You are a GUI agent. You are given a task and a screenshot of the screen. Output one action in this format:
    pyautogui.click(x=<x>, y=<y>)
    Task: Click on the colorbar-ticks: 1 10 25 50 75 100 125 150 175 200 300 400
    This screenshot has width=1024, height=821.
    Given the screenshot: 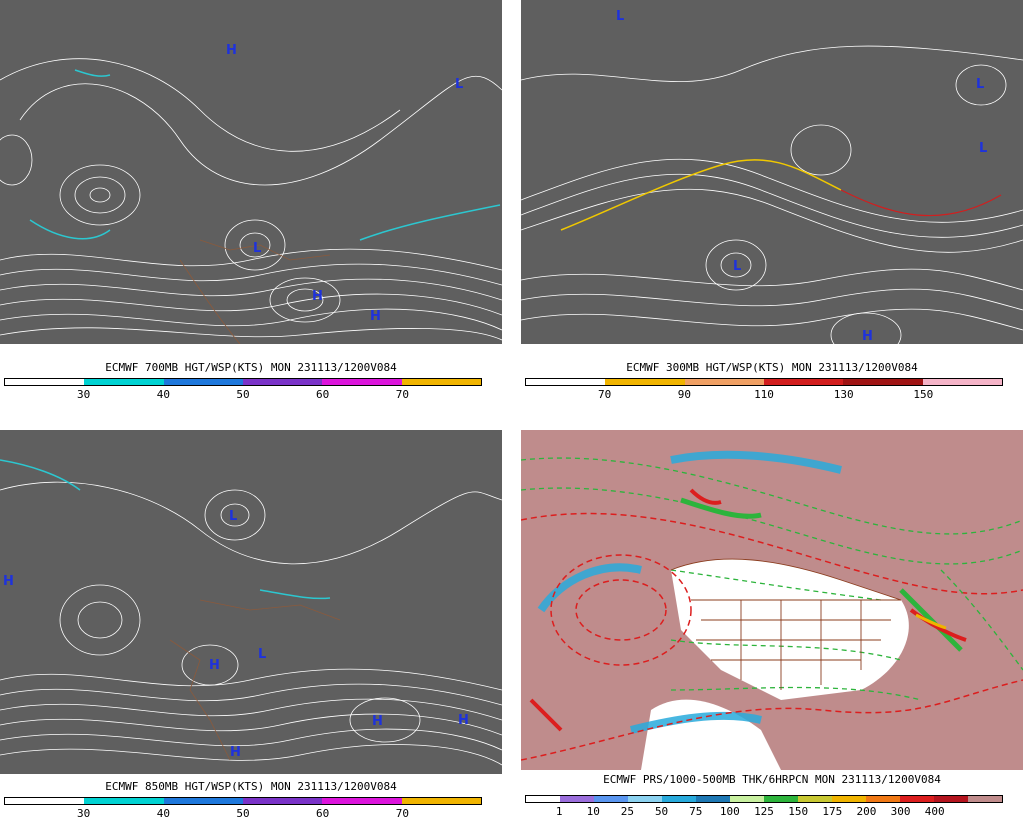 What is the action you would take?
    pyautogui.click(x=764, y=812)
    